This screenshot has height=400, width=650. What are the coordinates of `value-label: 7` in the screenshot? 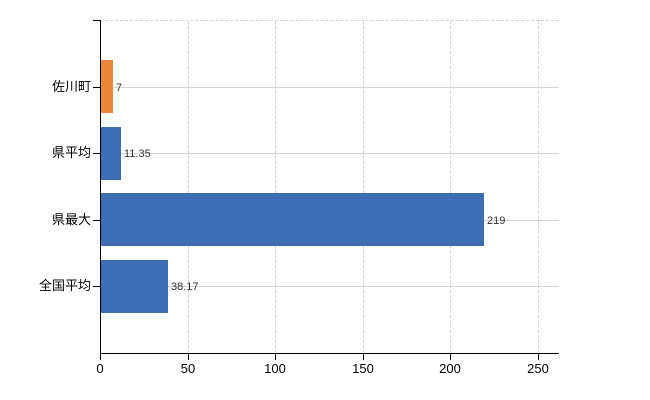 It's located at (119, 88).